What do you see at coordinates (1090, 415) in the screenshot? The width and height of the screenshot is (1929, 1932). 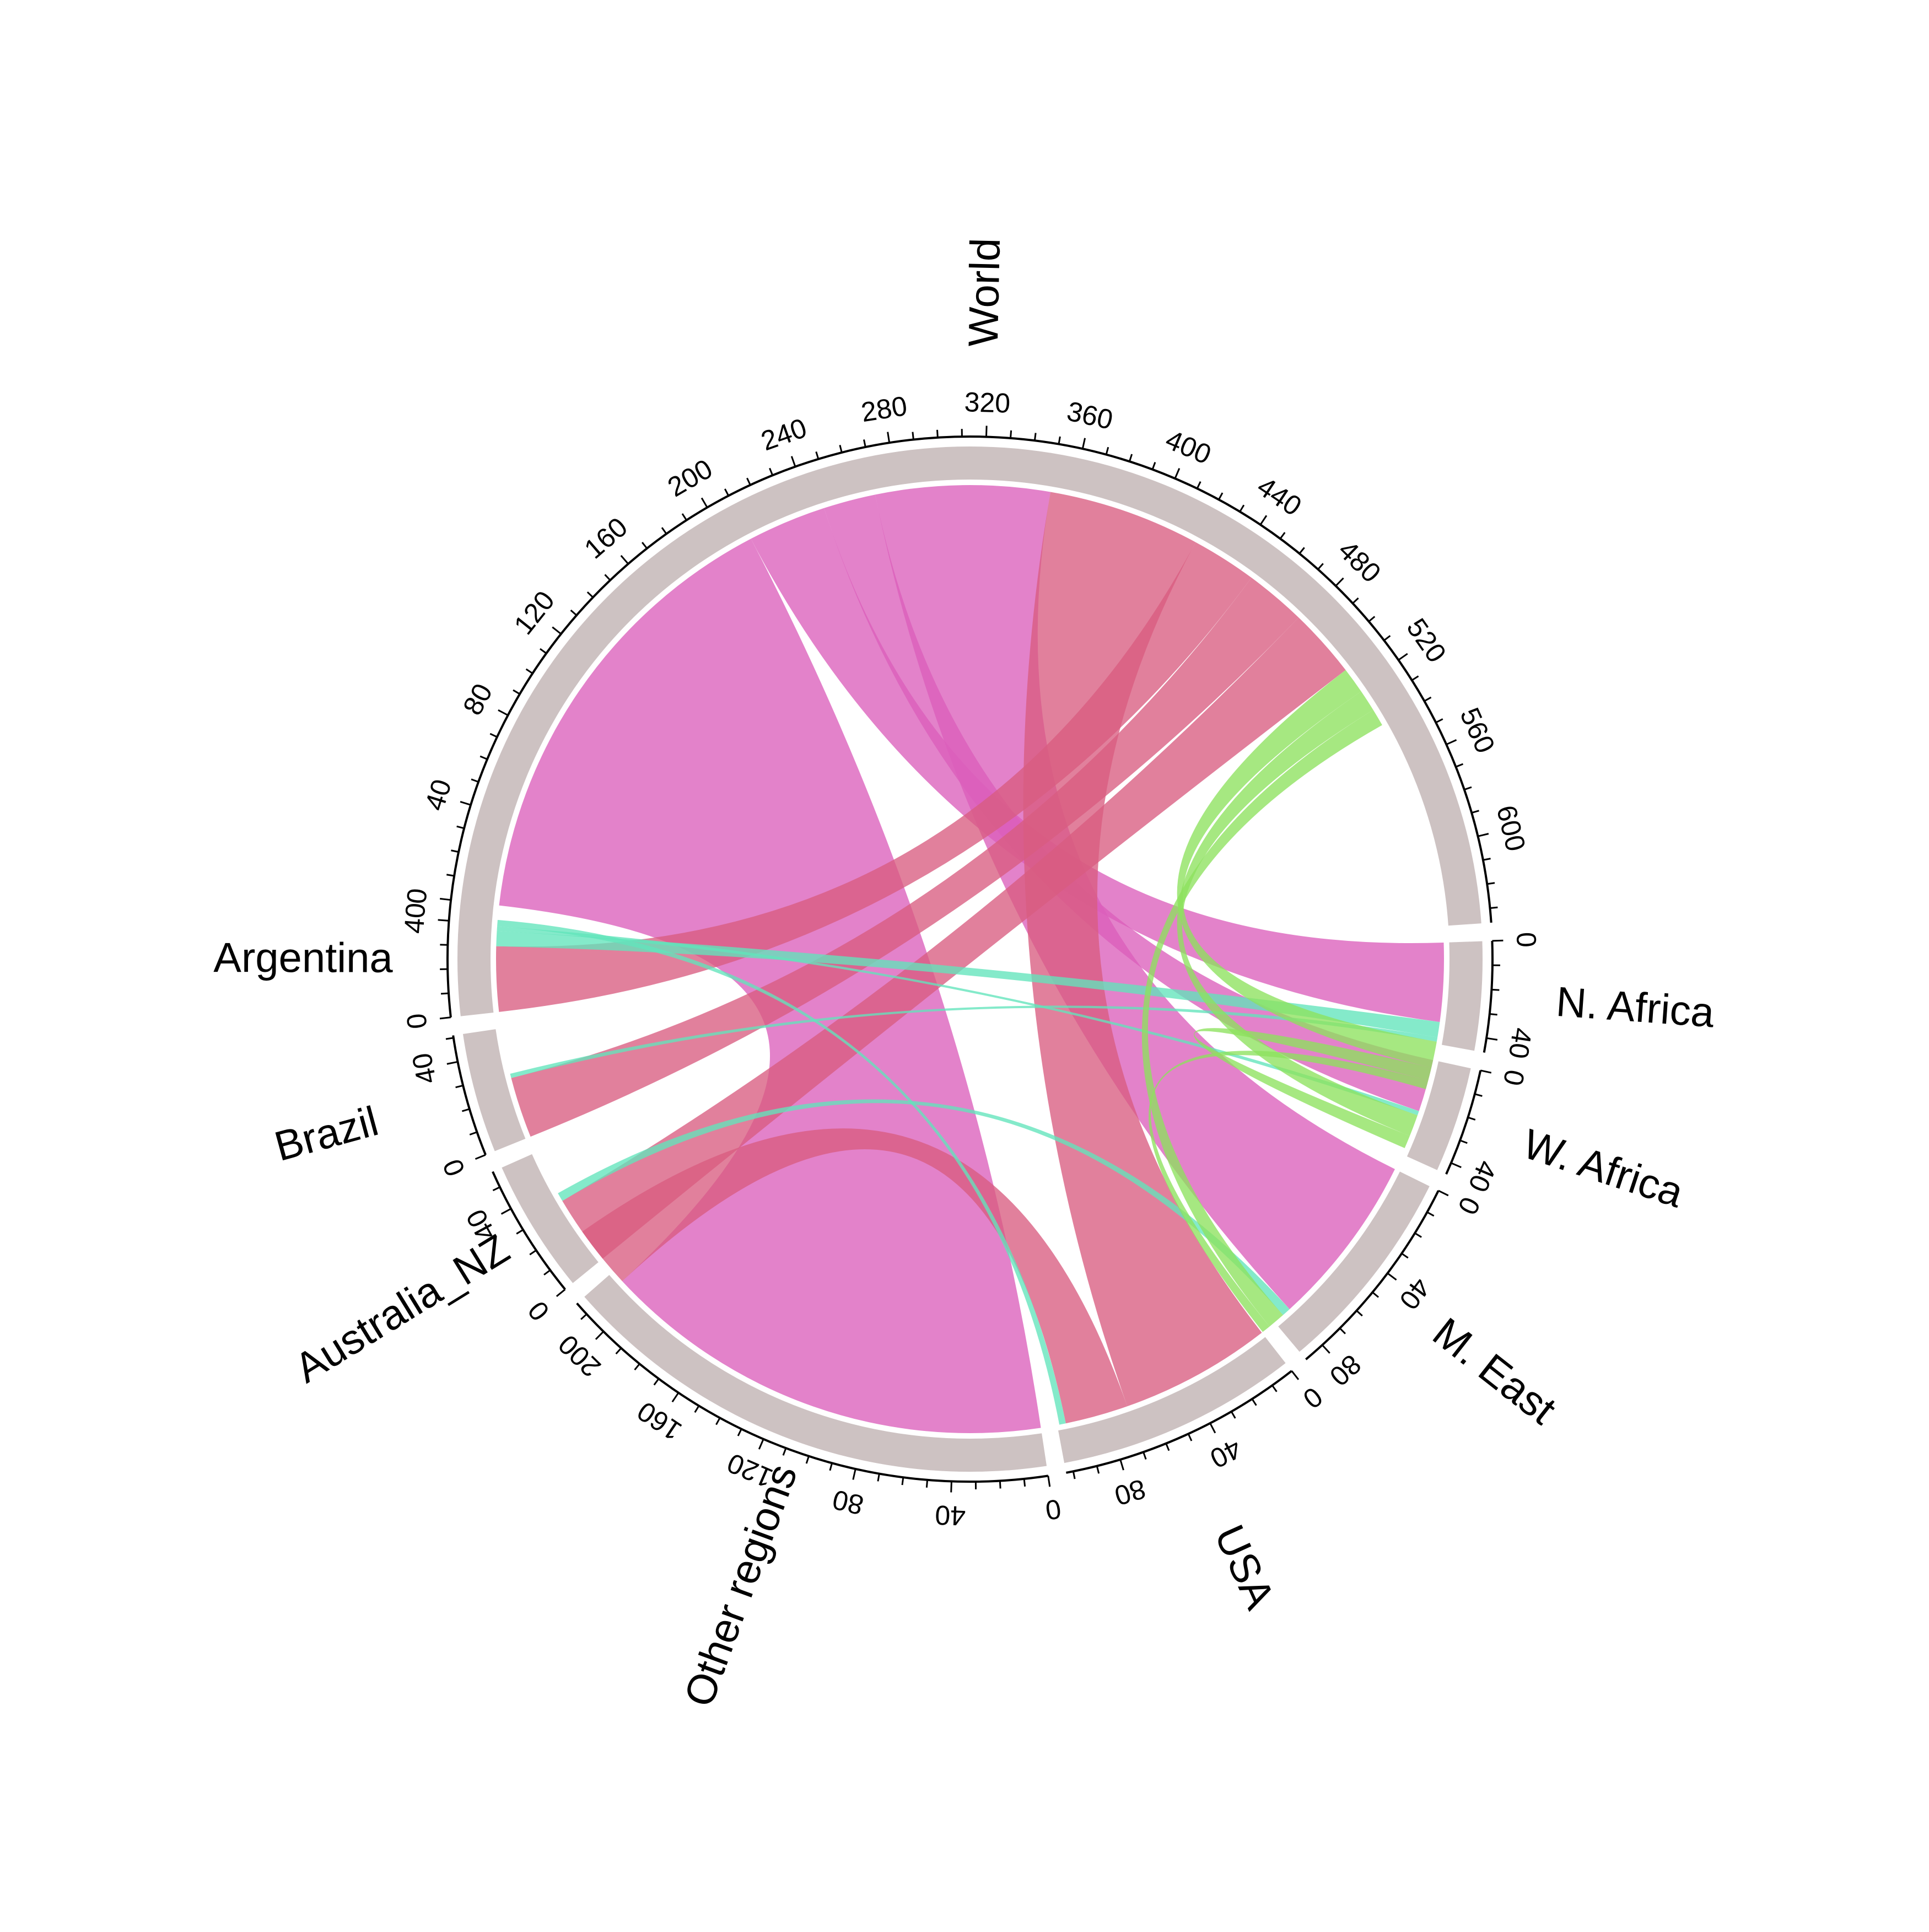 I see `tick-label: 360` at bounding box center [1090, 415].